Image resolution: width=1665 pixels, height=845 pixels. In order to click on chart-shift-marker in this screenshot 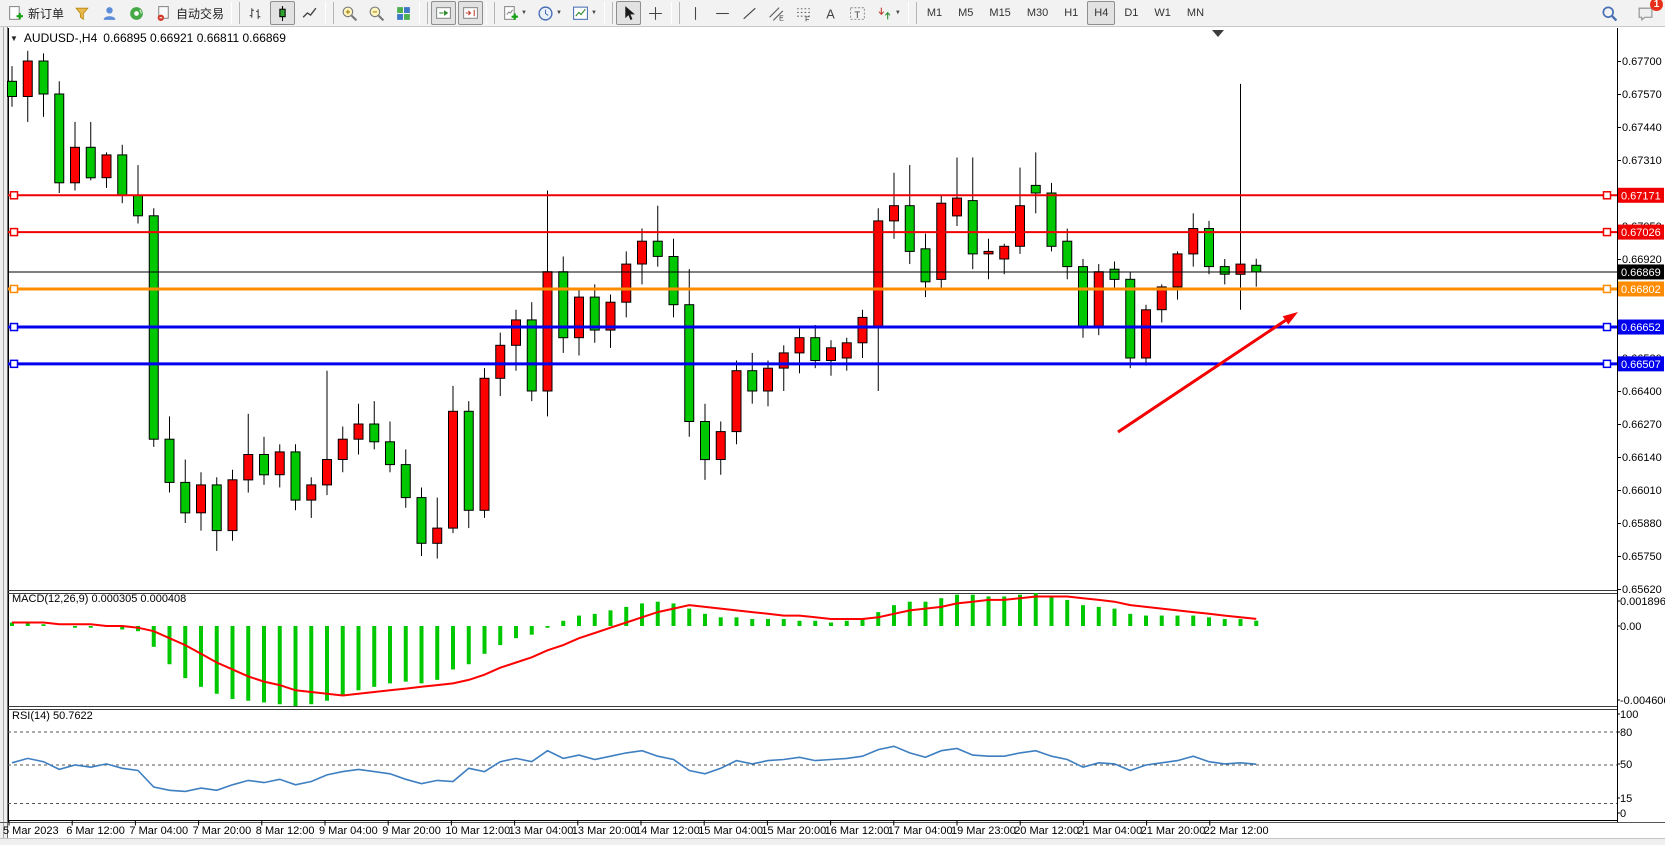, I will do `click(1218, 33)`.